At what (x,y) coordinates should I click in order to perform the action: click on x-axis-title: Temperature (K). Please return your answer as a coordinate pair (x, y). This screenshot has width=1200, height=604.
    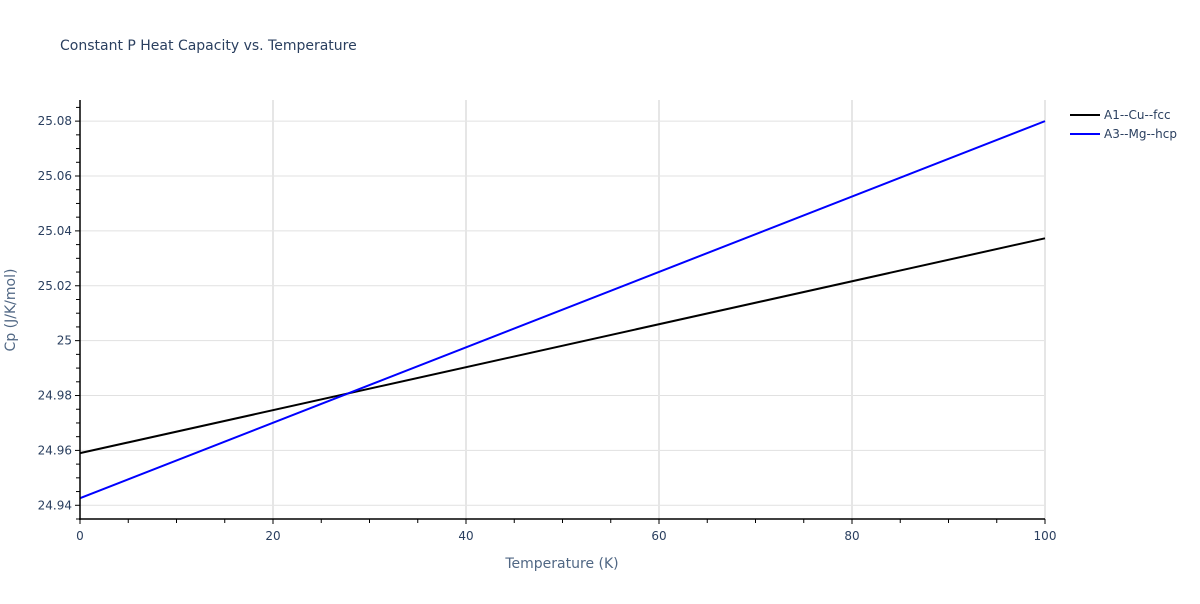
    Looking at the image, I should click on (561, 564).